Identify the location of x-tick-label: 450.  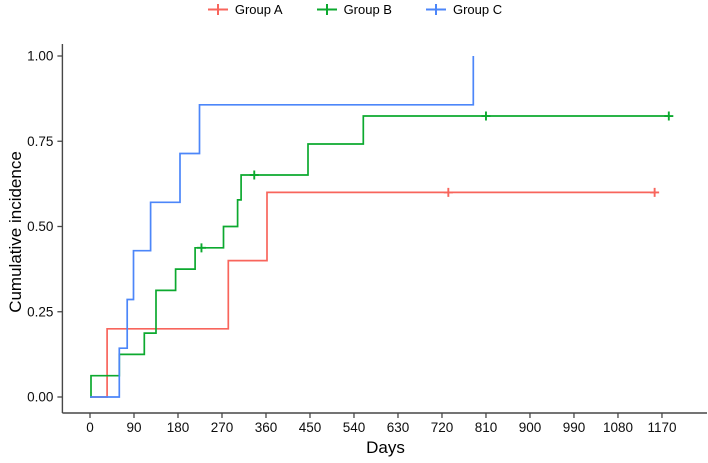
(310, 427).